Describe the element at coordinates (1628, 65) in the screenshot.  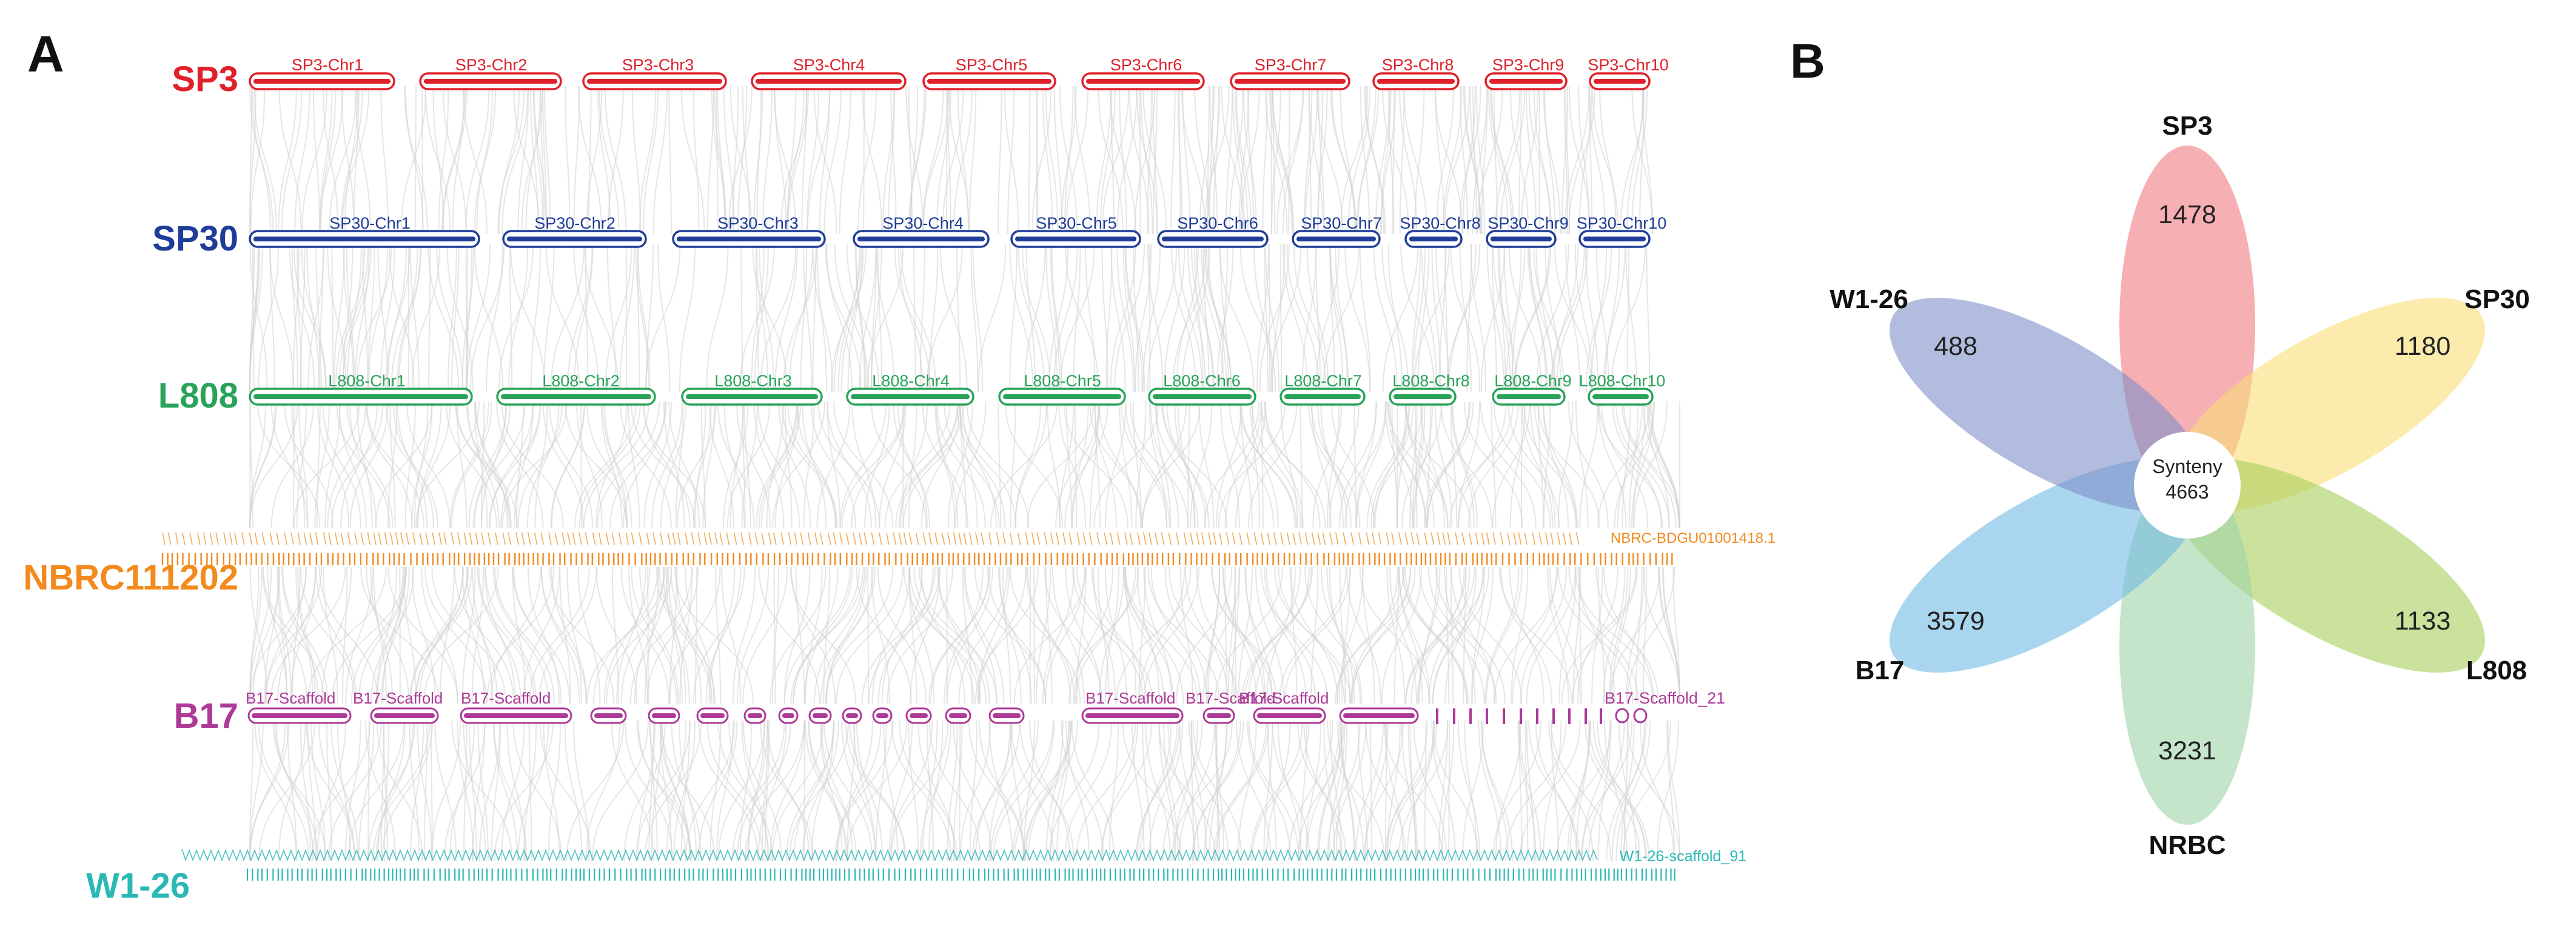
I see `chr-label-sp3-10: SP3-Chr10` at that location.